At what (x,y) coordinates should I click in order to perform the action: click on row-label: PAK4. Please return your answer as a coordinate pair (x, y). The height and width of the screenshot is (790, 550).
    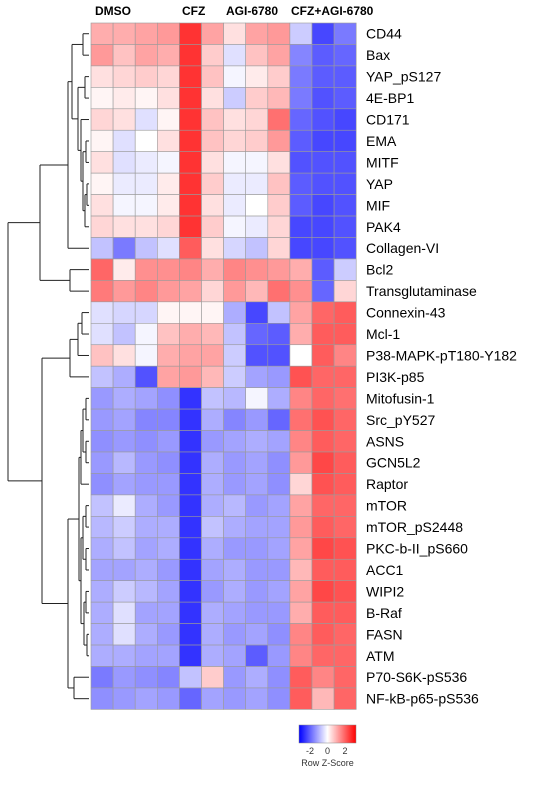
    Looking at the image, I should click on (383, 227).